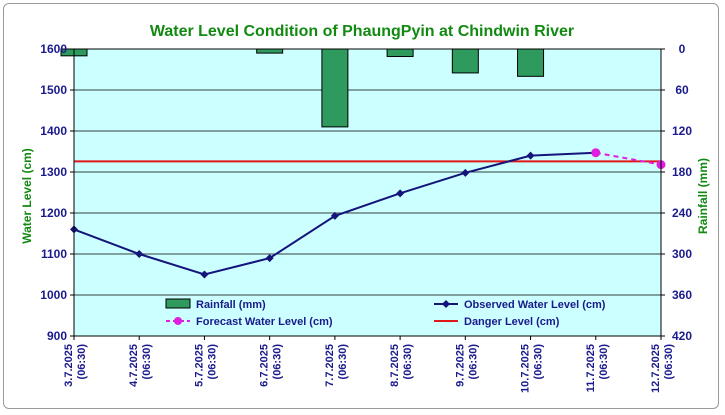  I want to click on y-tick-label: 1600, so click(53, 49).